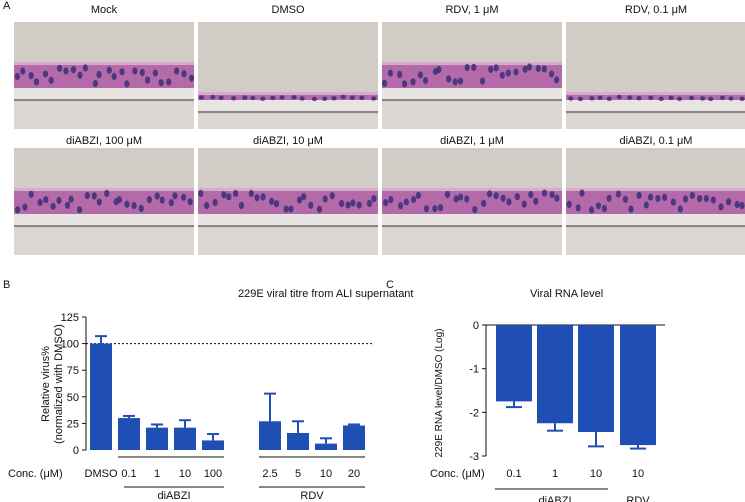  What do you see at coordinates (474, 457) in the screenshot?
I see `y-tick-label: -3` at bounding box center [474, 457].